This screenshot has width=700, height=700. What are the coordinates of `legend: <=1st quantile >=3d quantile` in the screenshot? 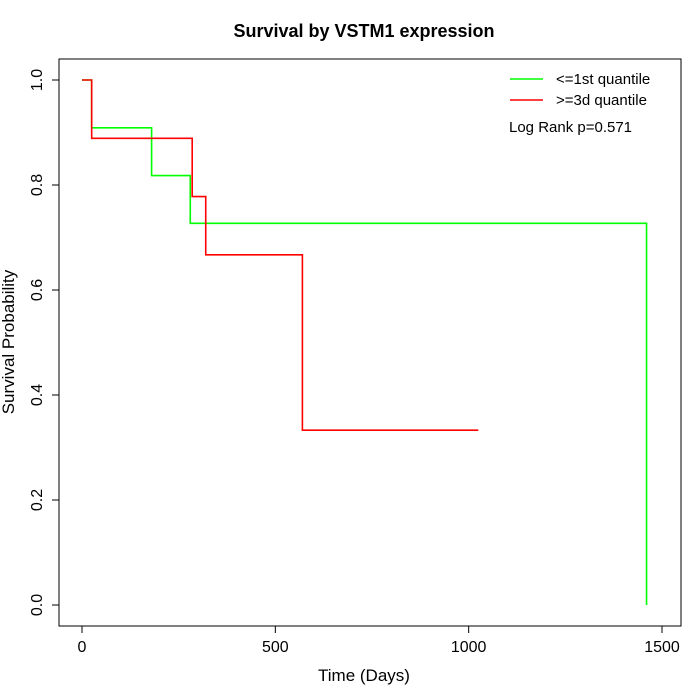 It's located at (580, 90).